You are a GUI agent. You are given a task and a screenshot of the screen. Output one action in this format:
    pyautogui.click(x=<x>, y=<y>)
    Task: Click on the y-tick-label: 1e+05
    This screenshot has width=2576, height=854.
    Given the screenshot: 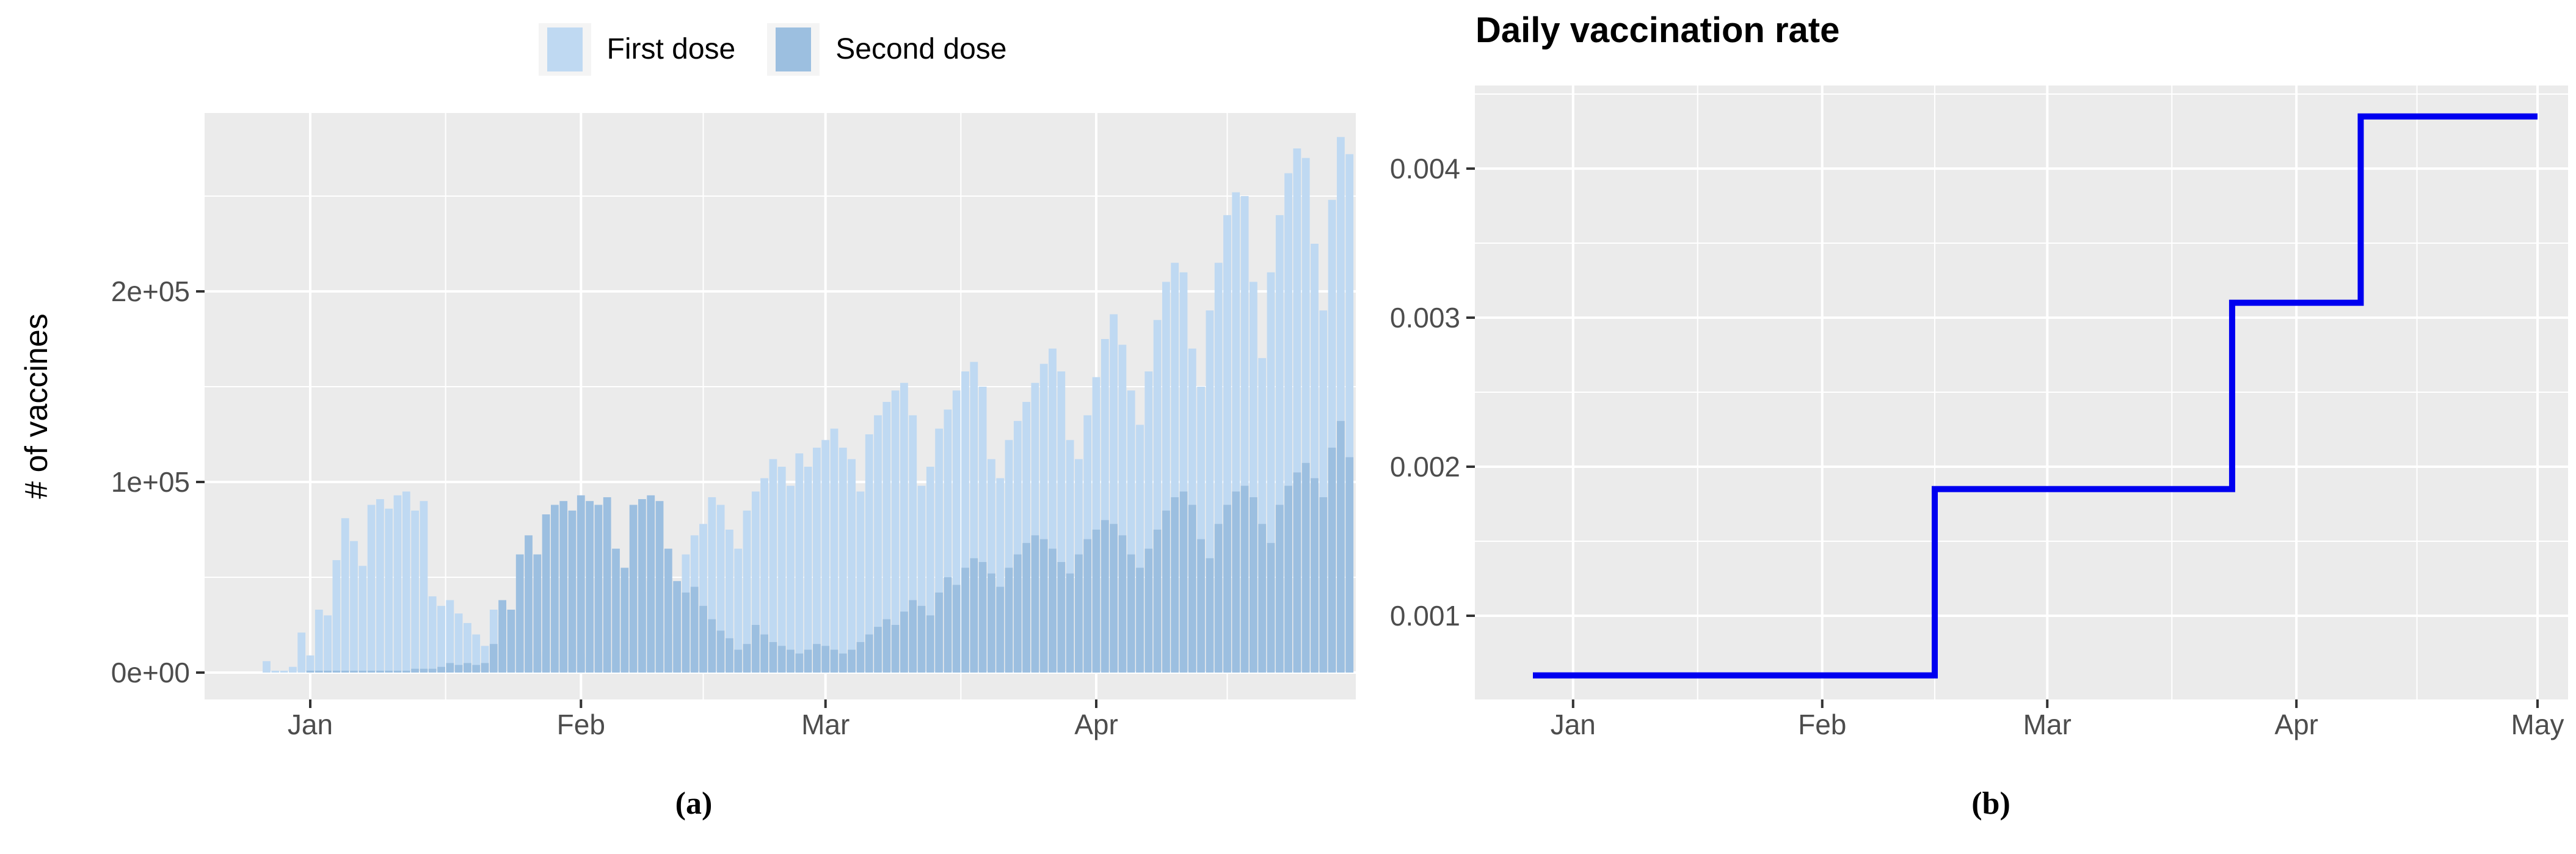 What is the action you would take?
    pyautogui.click(x=150, y=482)
    